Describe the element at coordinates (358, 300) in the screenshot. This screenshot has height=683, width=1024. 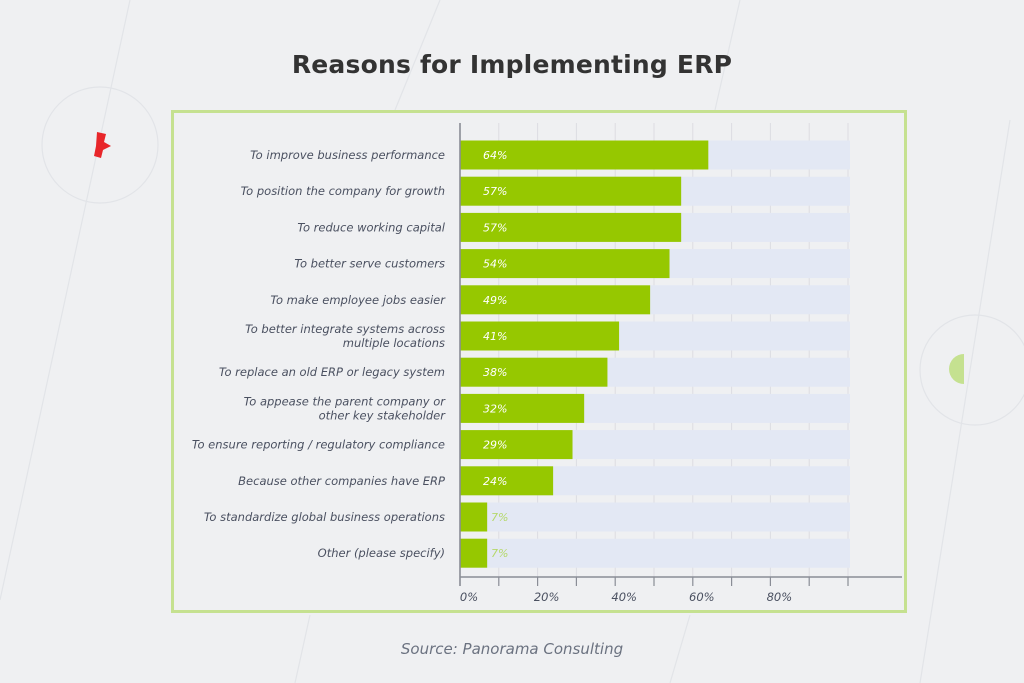
I see `category-label: To make employee jobs easier` at that location.